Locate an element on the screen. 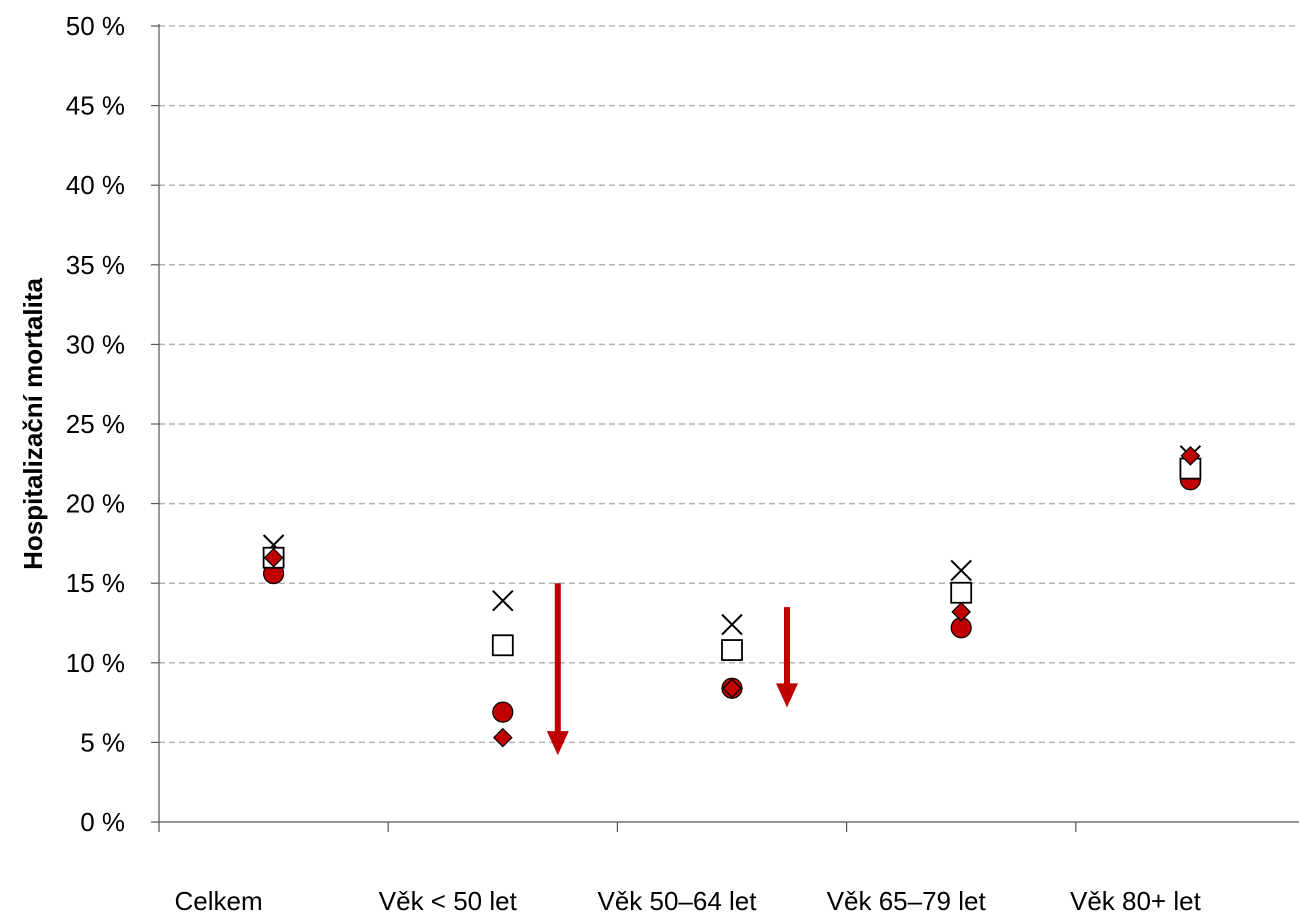 Image resolution: width=1299 pixels, height=920 pixels. circle-marker is located at coordinates (503, 712).